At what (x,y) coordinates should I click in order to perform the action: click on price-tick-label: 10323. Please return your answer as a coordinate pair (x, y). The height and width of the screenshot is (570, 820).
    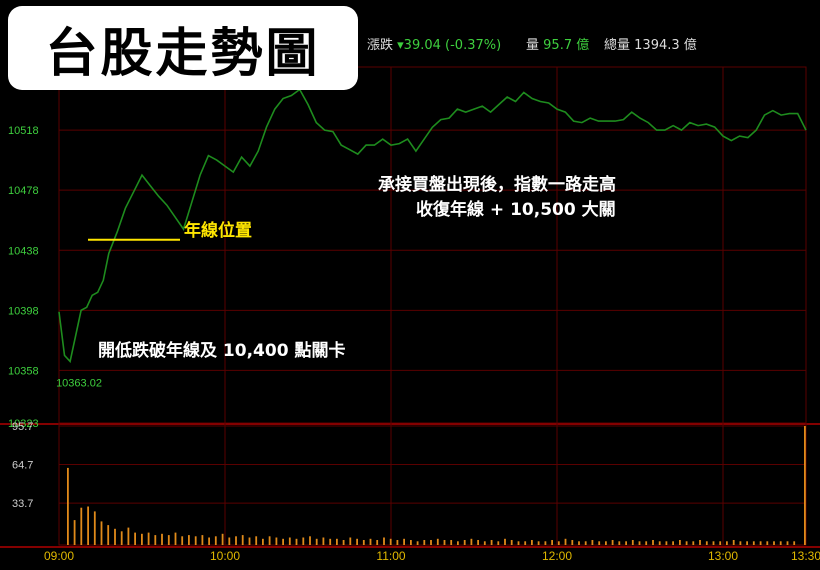
    Looking at the image, I should click on (23, 424).